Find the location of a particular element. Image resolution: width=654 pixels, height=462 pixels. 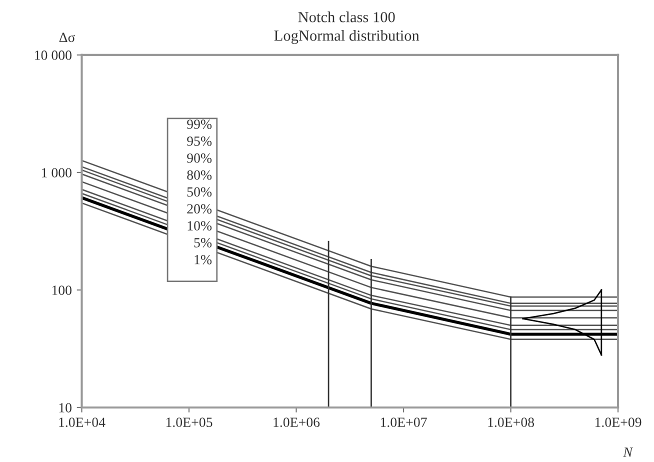

x-axis-title: N is located at coordinates (628, 452).